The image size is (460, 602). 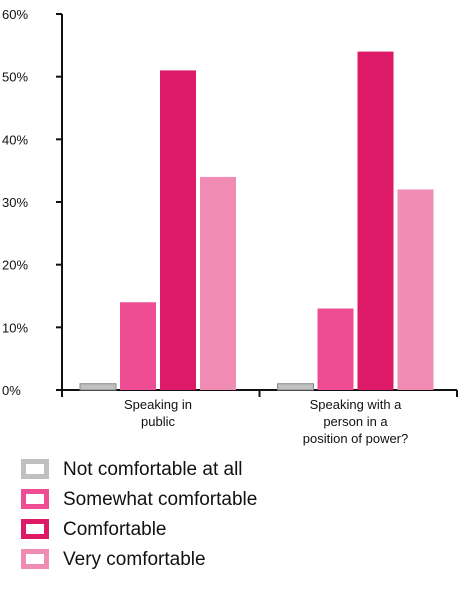 I want to click on category-label: Speaking with a, so click(x=356, y=404).